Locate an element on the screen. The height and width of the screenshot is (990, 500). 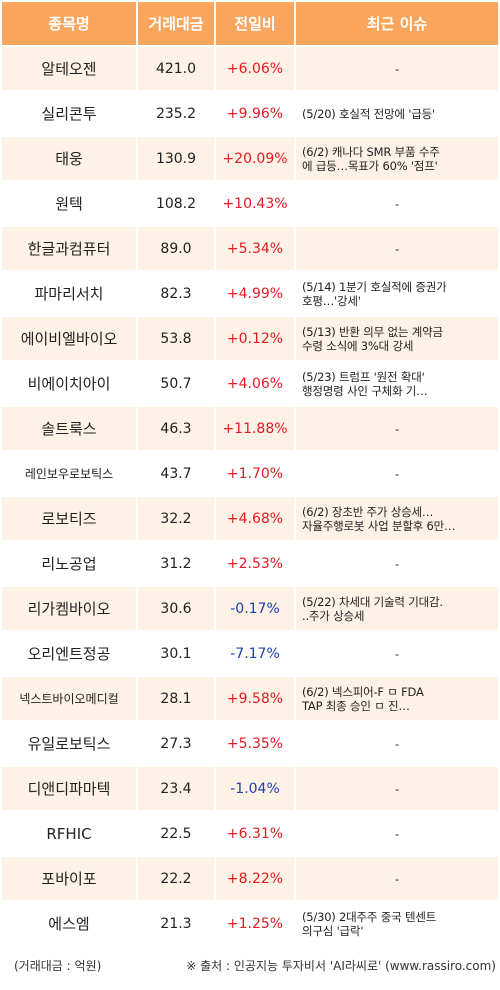
table-row: 디앤디파마텍 23.4 -1.04% - is located at coordinates (250, 788).